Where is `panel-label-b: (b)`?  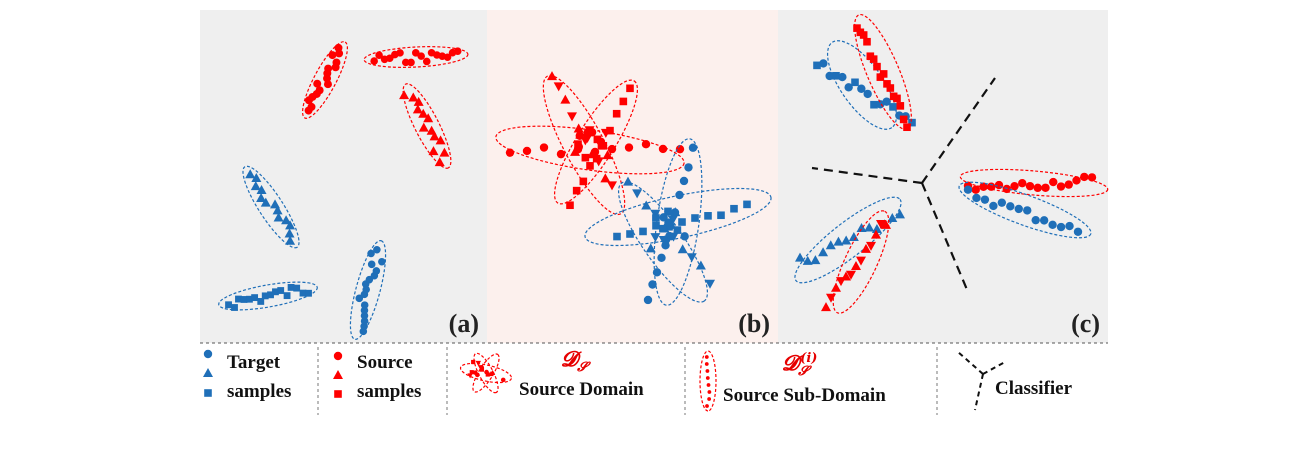 panel-label-b: (b) is located at coordinates (754, 323).